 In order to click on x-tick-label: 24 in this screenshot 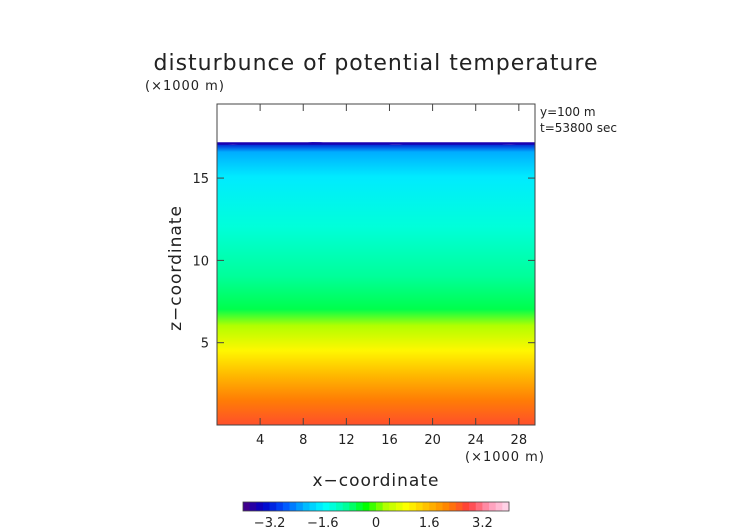, I will do `click(475, 440)`.